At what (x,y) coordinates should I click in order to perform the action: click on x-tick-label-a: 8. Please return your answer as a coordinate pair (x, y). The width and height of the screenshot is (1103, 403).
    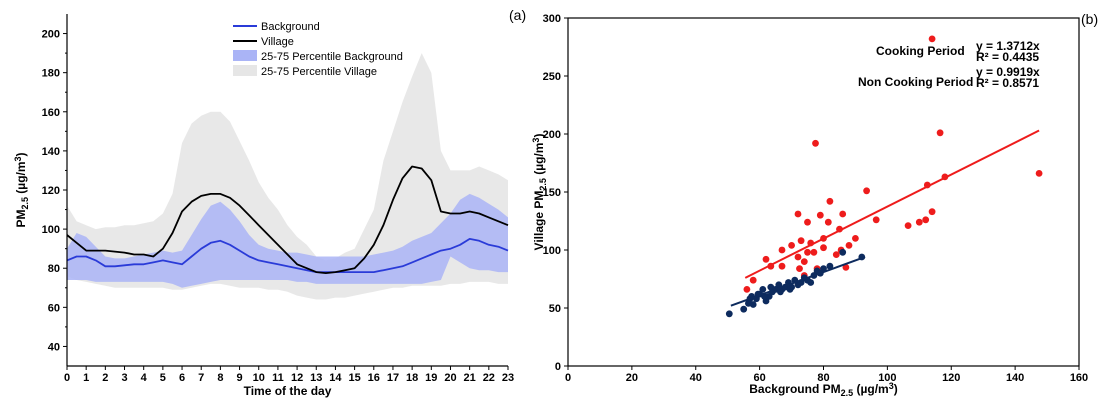
    Looking at the image, I should click on (220, 378).